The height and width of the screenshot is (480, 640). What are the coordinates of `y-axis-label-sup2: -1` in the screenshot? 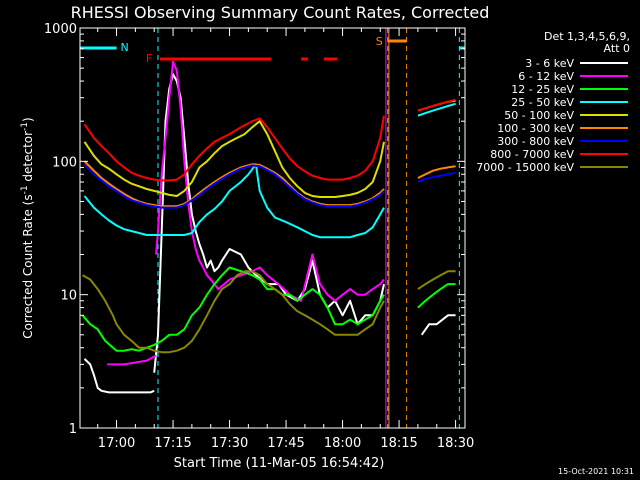 It's located at (25, 126).